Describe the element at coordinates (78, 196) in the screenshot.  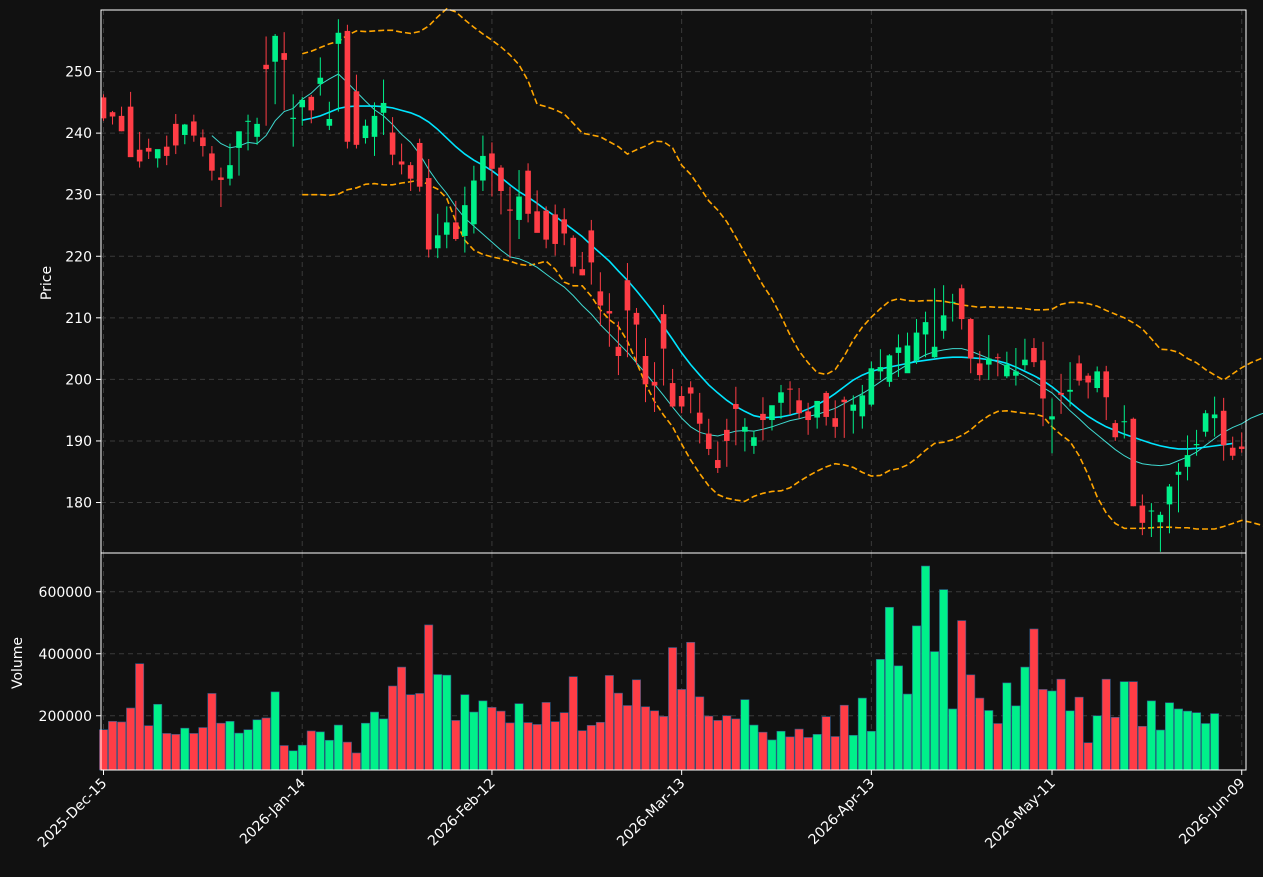
I see `price-tick-label: 230` at that location.